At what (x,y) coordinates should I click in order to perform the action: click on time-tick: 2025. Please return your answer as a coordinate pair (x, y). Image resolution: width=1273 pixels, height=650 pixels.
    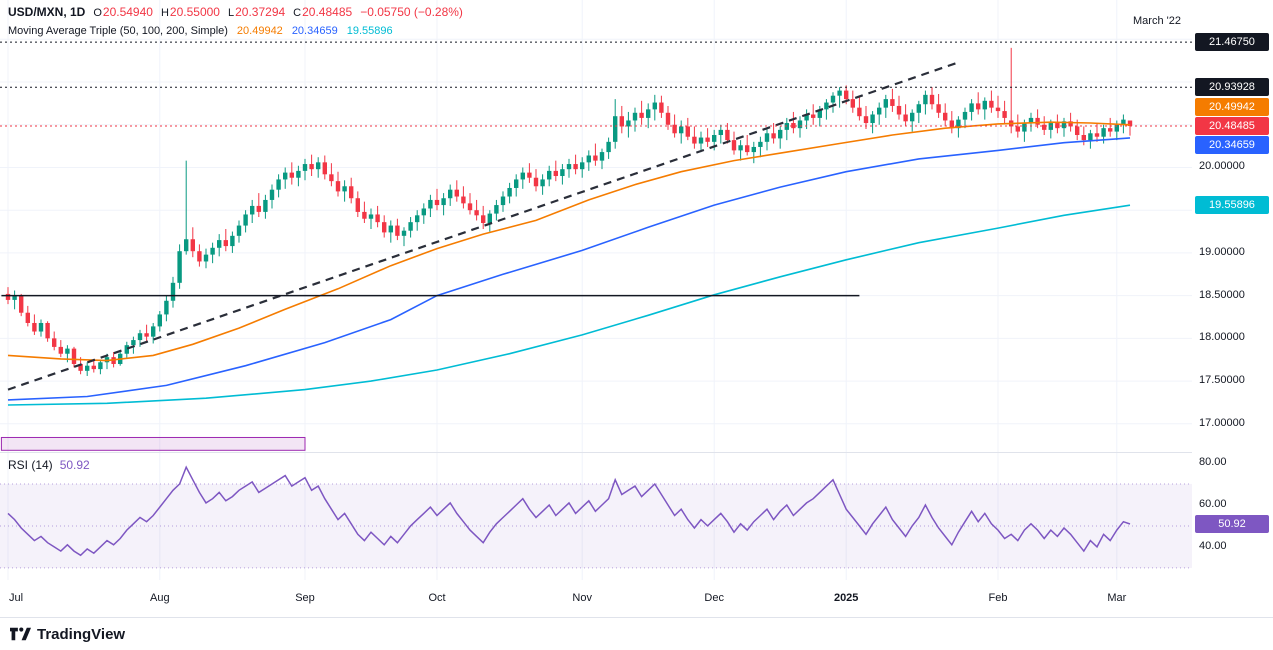
    Looking at the image, I should click on (846, 598).